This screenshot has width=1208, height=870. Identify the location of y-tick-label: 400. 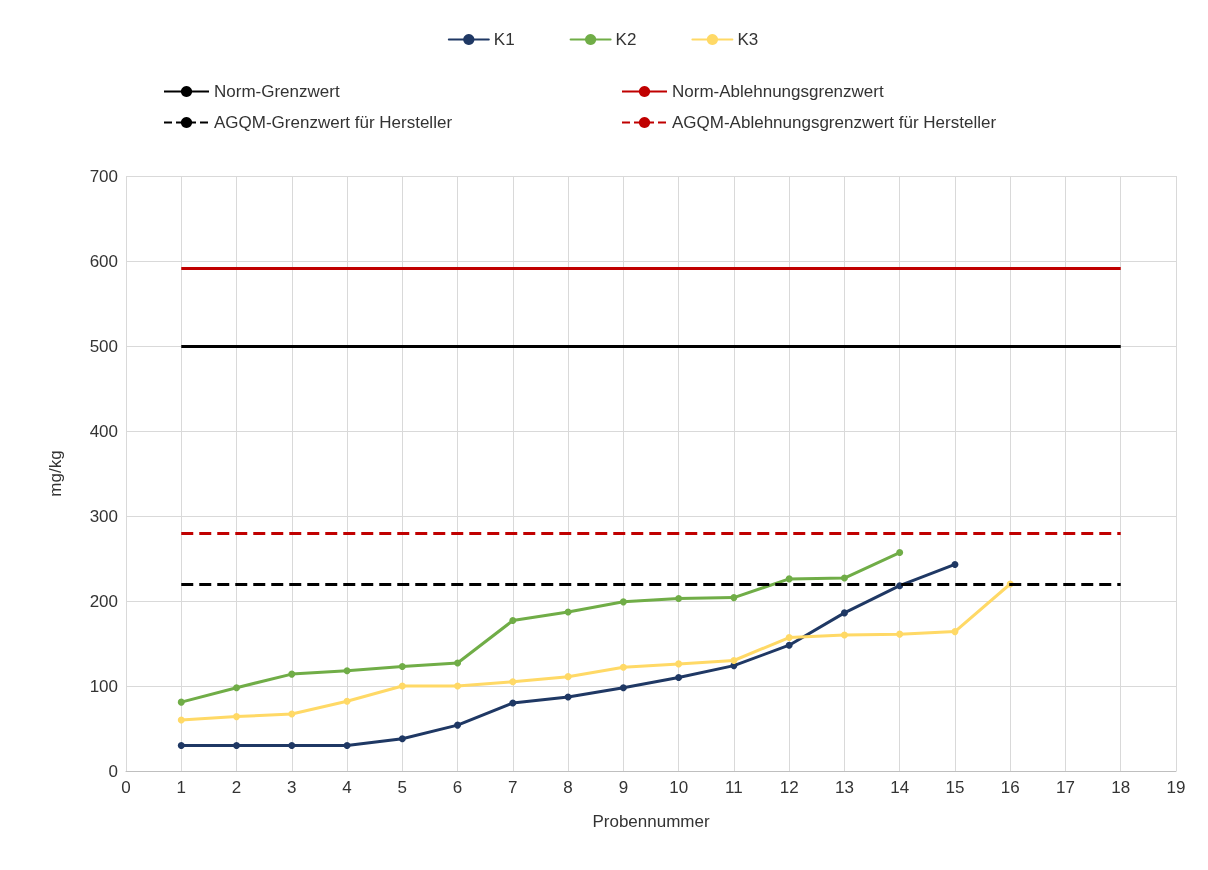
(103, 431).